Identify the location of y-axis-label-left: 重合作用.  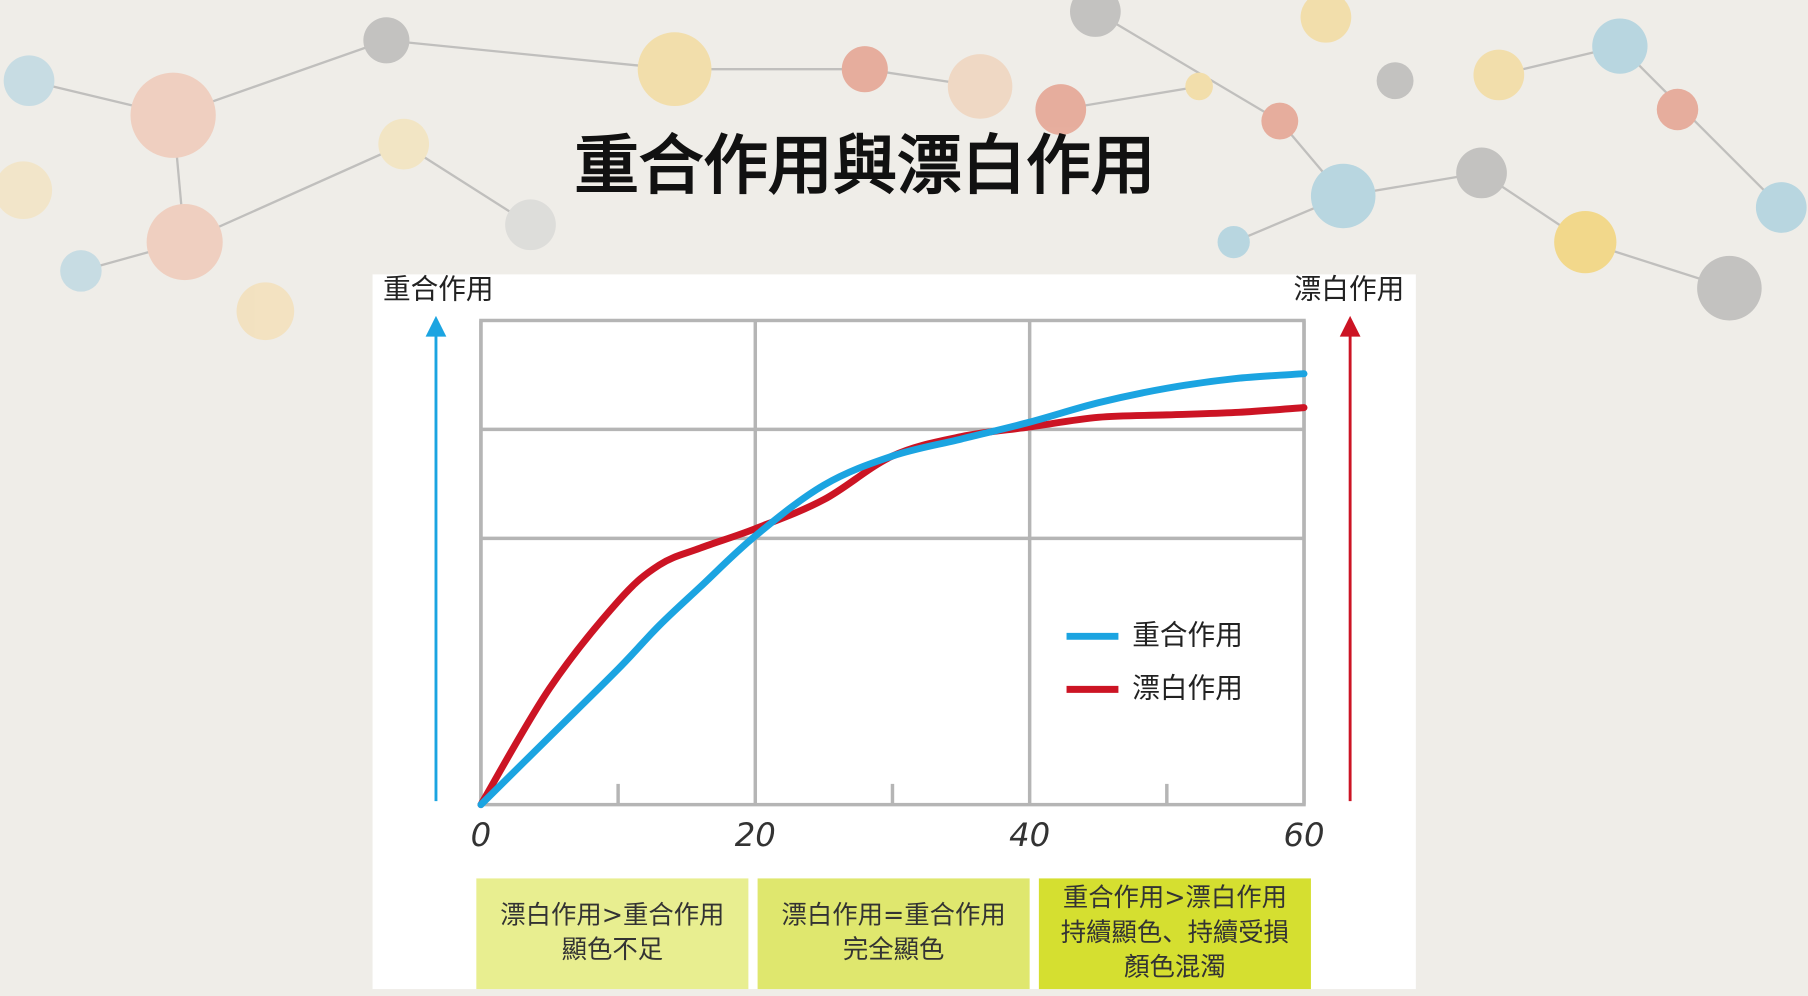
(438, 288).